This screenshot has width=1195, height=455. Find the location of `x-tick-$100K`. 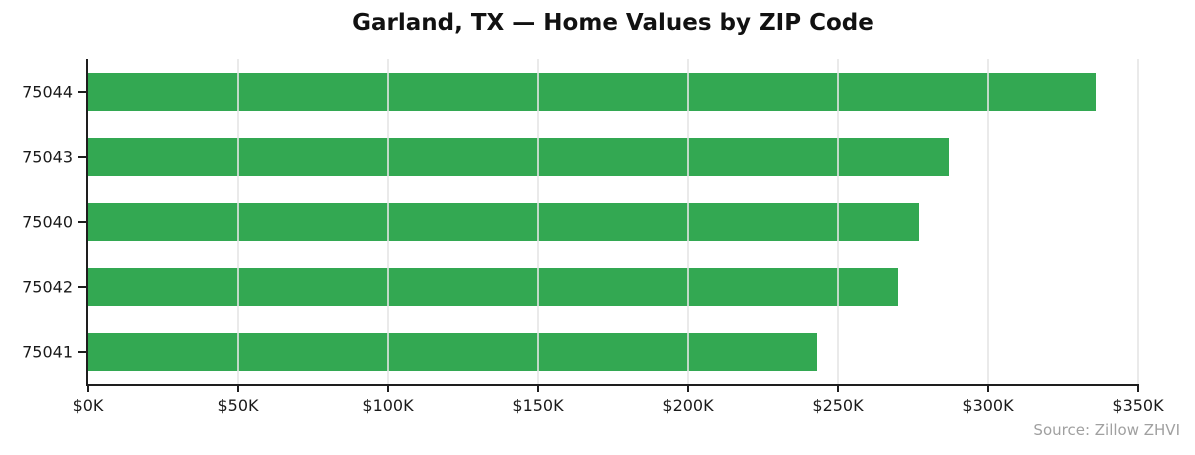

x-tick-$100K is located at coordinates (388, 389).